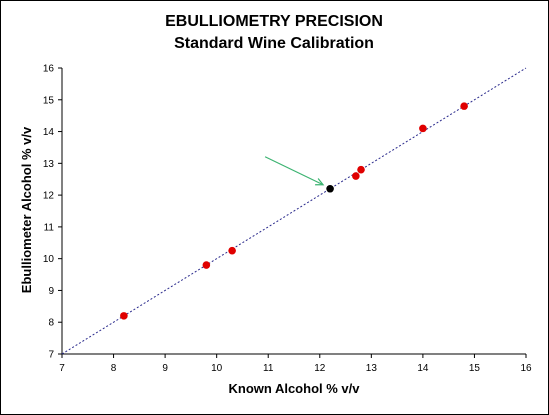  Describe the element at coordinates (49, 259) in the screenshot. I see `y-tick-label: 10` at that location.